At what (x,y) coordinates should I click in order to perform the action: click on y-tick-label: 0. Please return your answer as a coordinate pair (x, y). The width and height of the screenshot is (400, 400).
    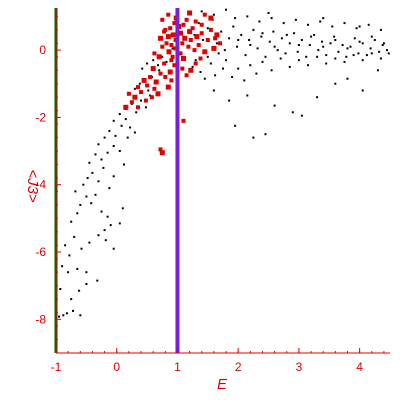
    Looking at the image, I should click on (42, 50).